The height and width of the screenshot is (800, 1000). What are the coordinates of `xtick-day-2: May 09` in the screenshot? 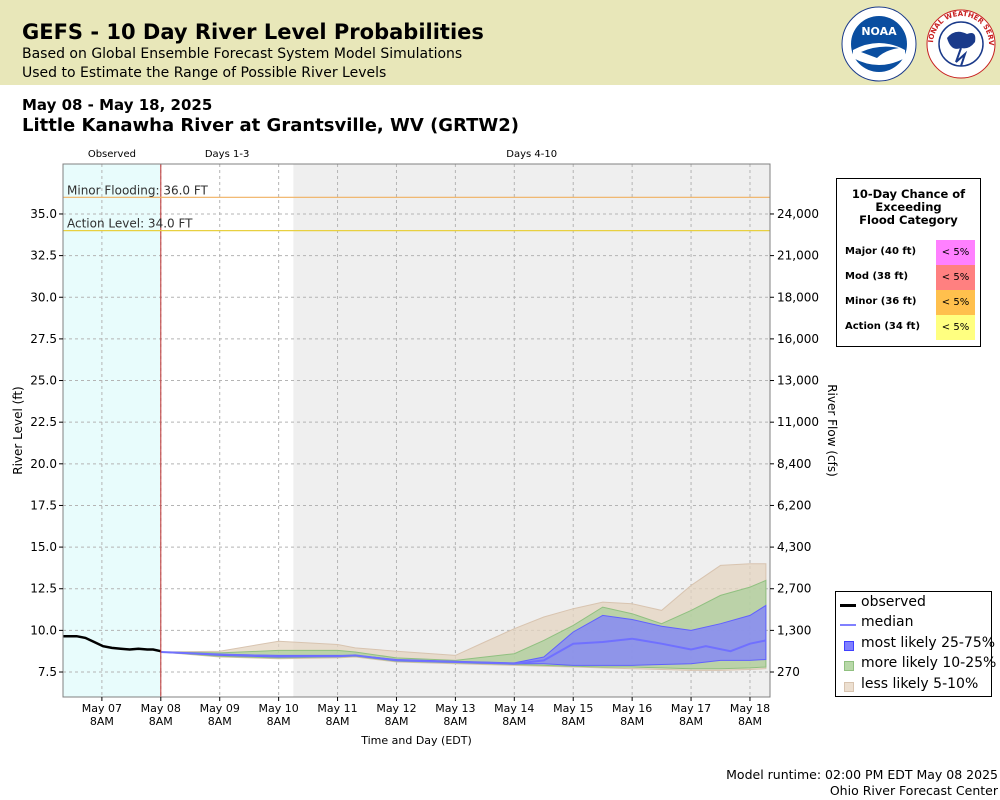 It's located at (220, 708).